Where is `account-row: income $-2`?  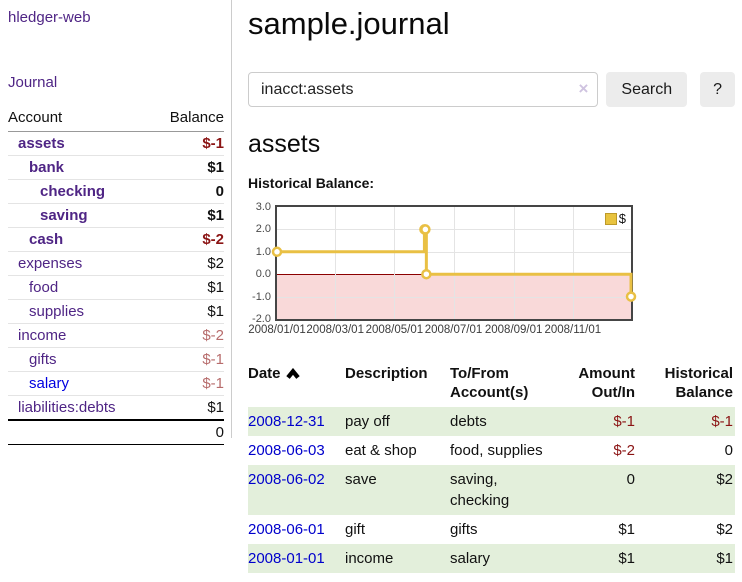
account-row: income $-2 is located at coordinates (116, 335).